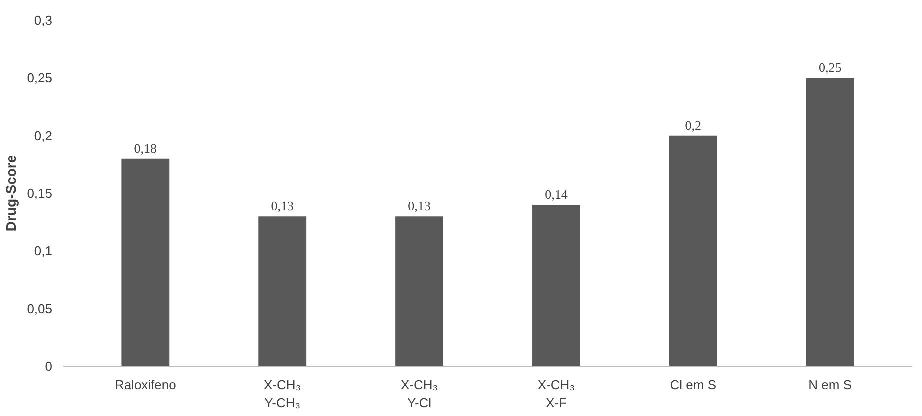 Image resolution: width=922 pixels, height=416 pixels. I want to click on y-tick-label: 0,05, so click(40, 308).